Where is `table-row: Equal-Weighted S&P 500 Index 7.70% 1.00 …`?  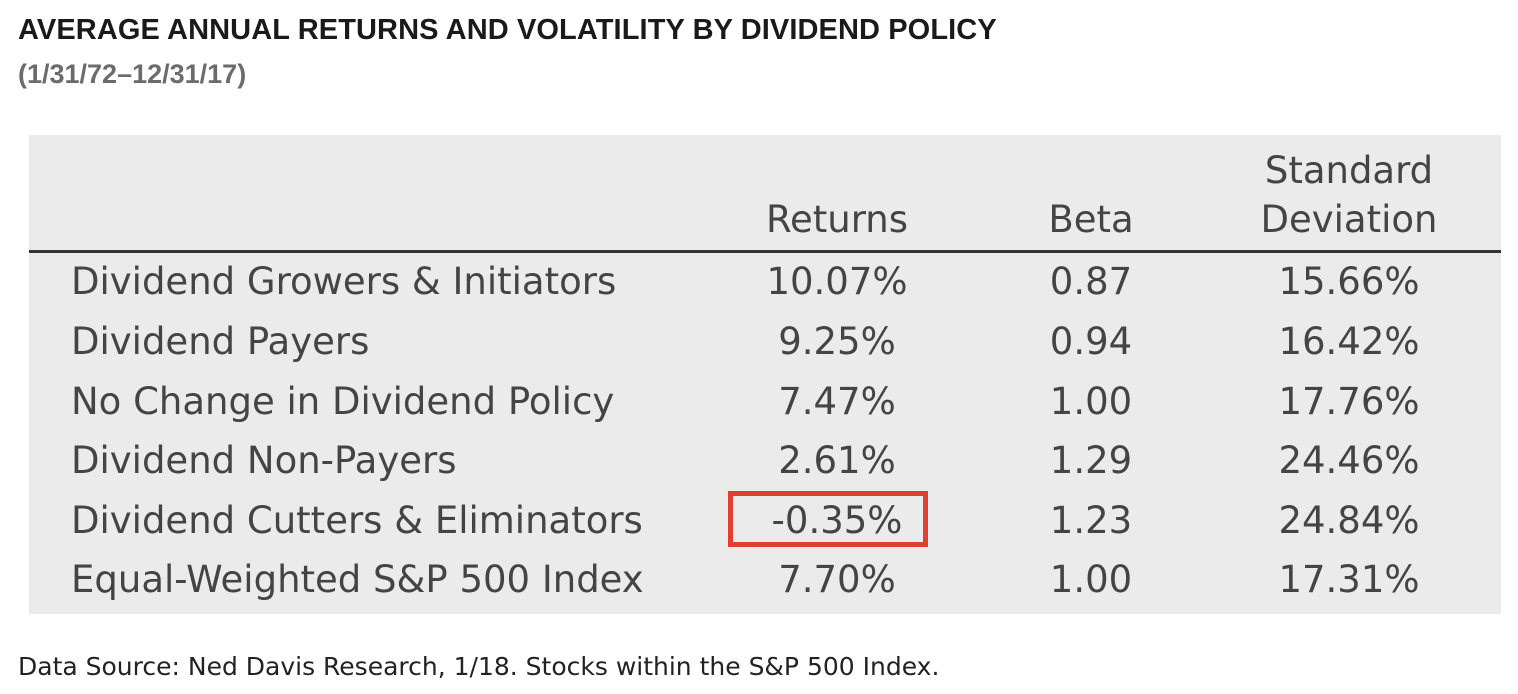 table-row: Equal-Weighted S&P 500 Index 7.70% 1.00 … is located at coordinates (765, 580).